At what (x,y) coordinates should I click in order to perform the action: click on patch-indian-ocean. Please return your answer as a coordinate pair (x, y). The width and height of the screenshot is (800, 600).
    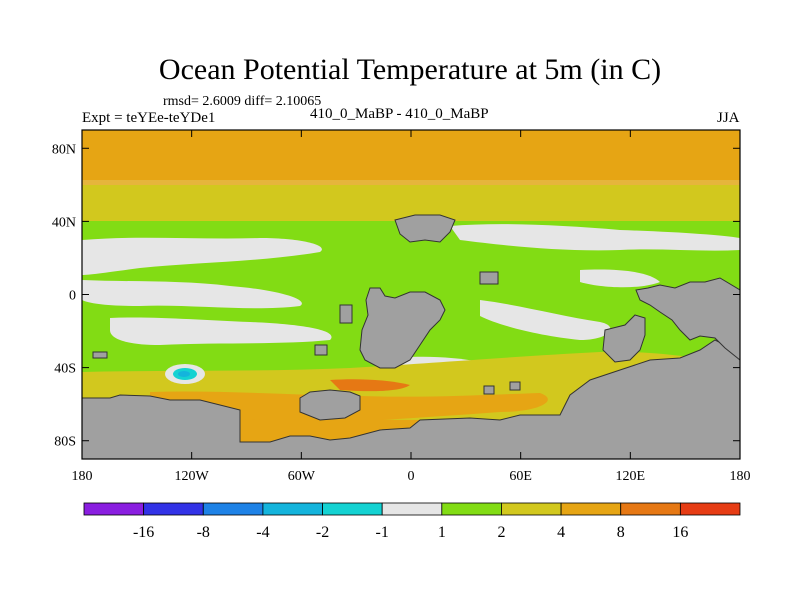
    Looking at the image, I should click on (545, 320).